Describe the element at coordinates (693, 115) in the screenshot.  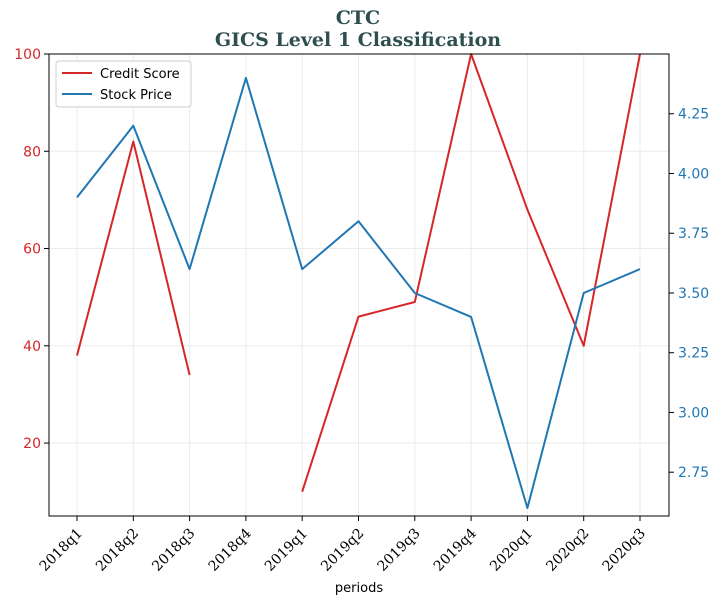
I see `y-right-tick-label: 4.25` at that location.